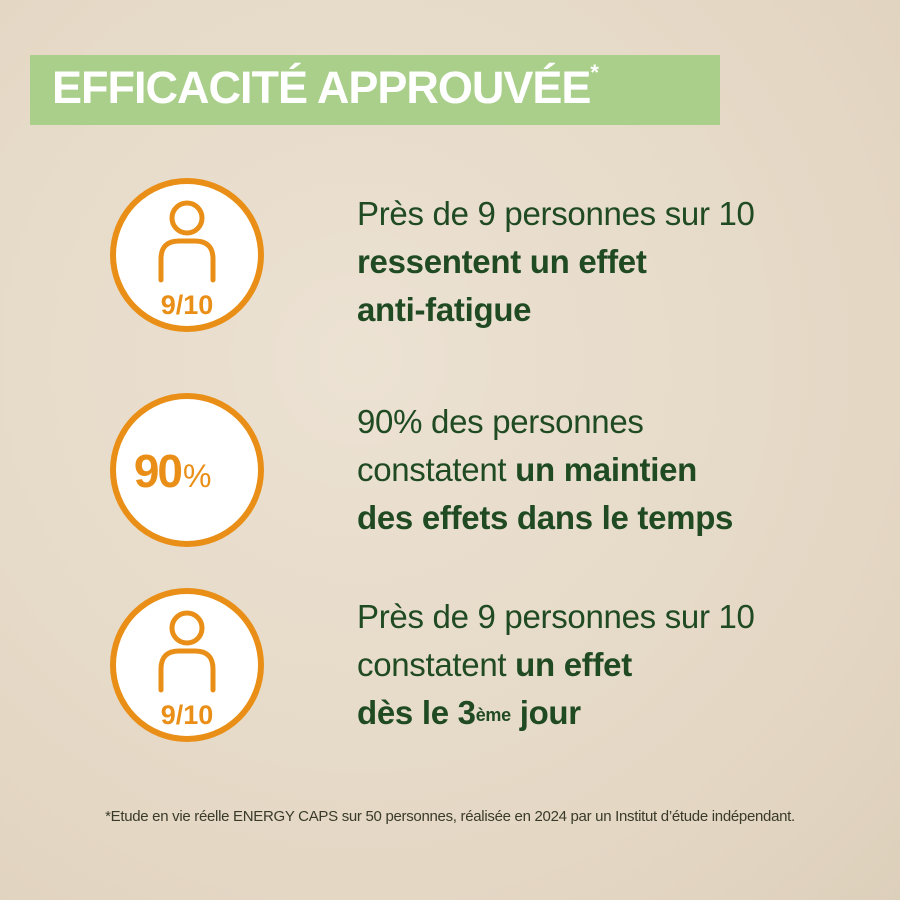  What do you see at coordinates (493, 715) in the screenshot?
I see `statement-text: ème` at bounding box center [493, 715].